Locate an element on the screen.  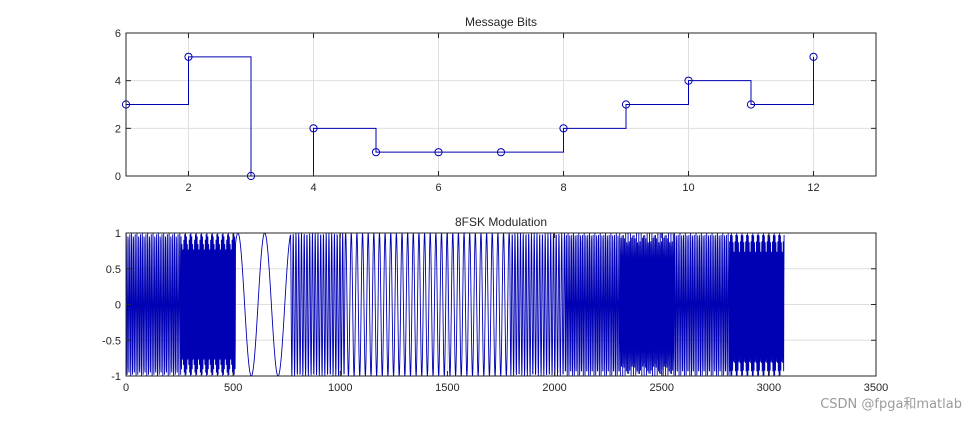
fsk-modulation-x-tick-label: 2500 is located at coordinates (661, 388).